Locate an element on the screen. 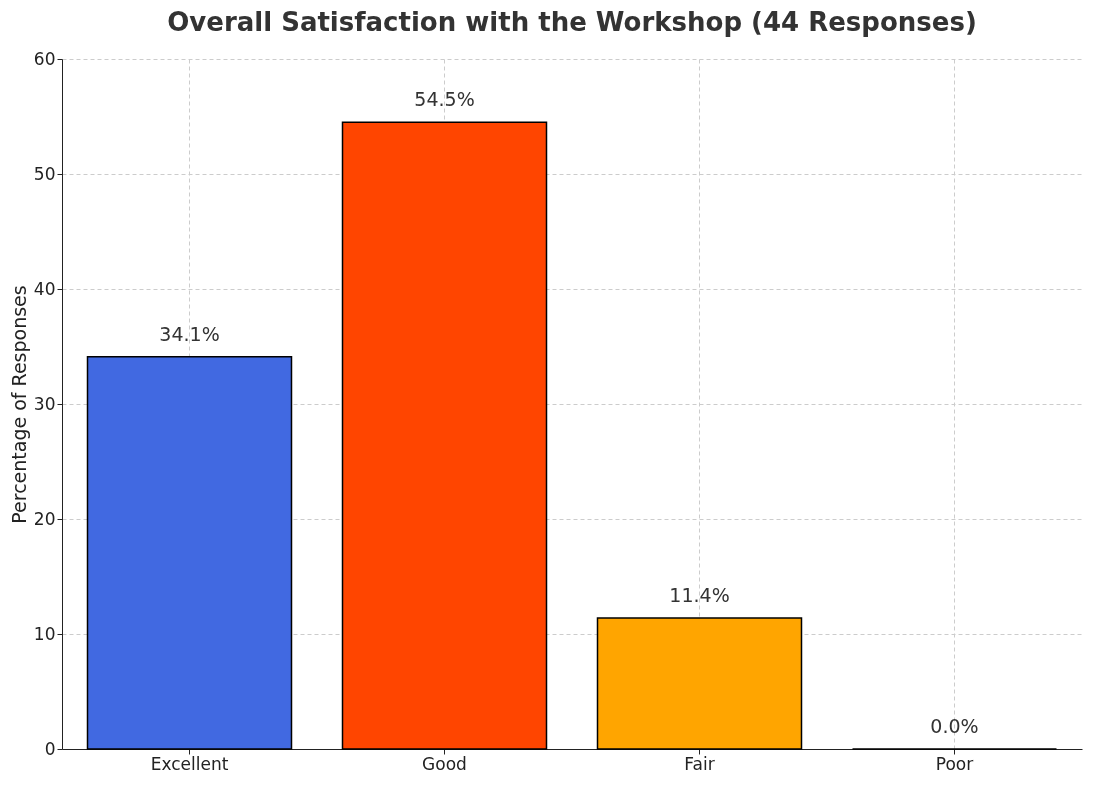 The height and width of the screenshot is (800, 1111). y-axis-title: Percentage of Responses is located at coordinates (18, 404).